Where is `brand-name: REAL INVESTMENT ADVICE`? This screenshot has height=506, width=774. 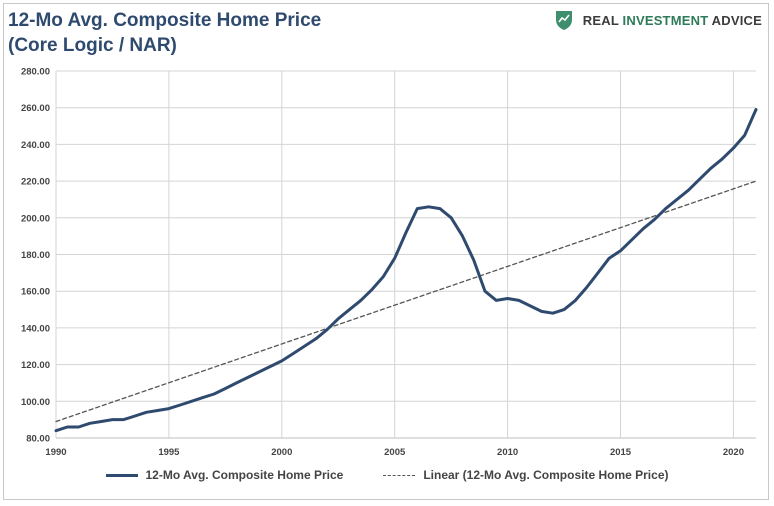
brand-name: REAL INVESTMENT ADVICE is located at coordinates (672, 20).